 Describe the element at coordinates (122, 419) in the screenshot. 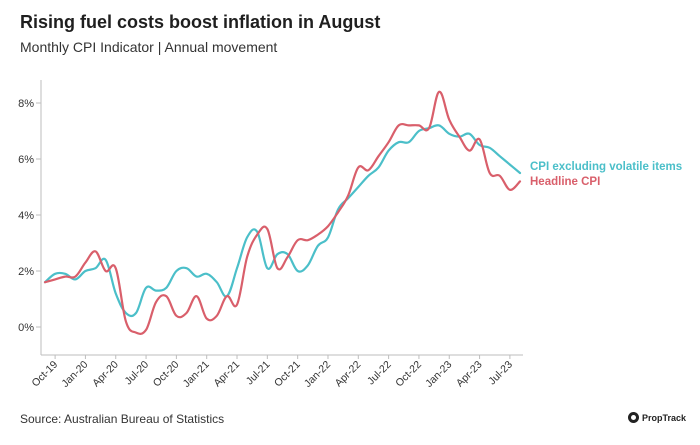

I see `source-note: Source: Australian Bureau of Statistics` at that location.